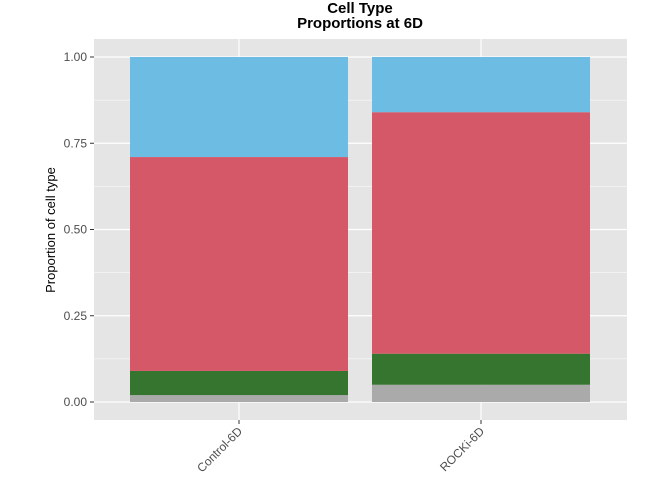 The height and width of the screenshot is (480, 672). What do you see at coordinates (76, 230) in the screenshot?
I see `y-tick-label: 0.50` at bounding box center [76, 230].